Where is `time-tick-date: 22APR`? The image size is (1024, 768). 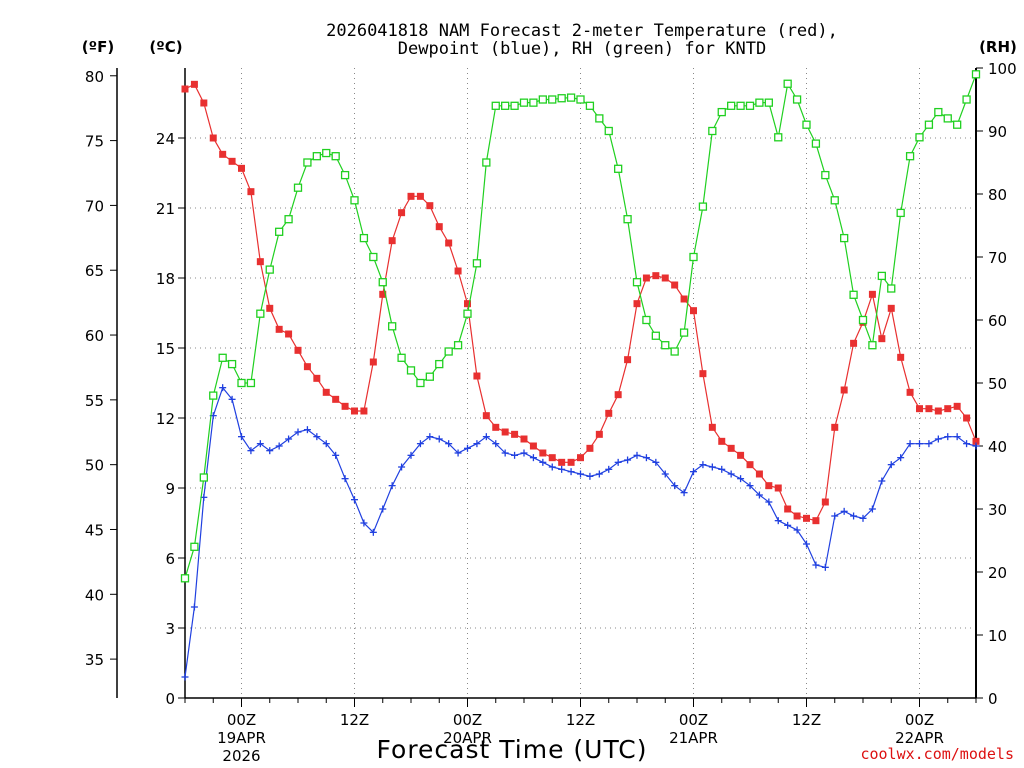 time-tick-date: 22APR is located at coordinates (919, 738).